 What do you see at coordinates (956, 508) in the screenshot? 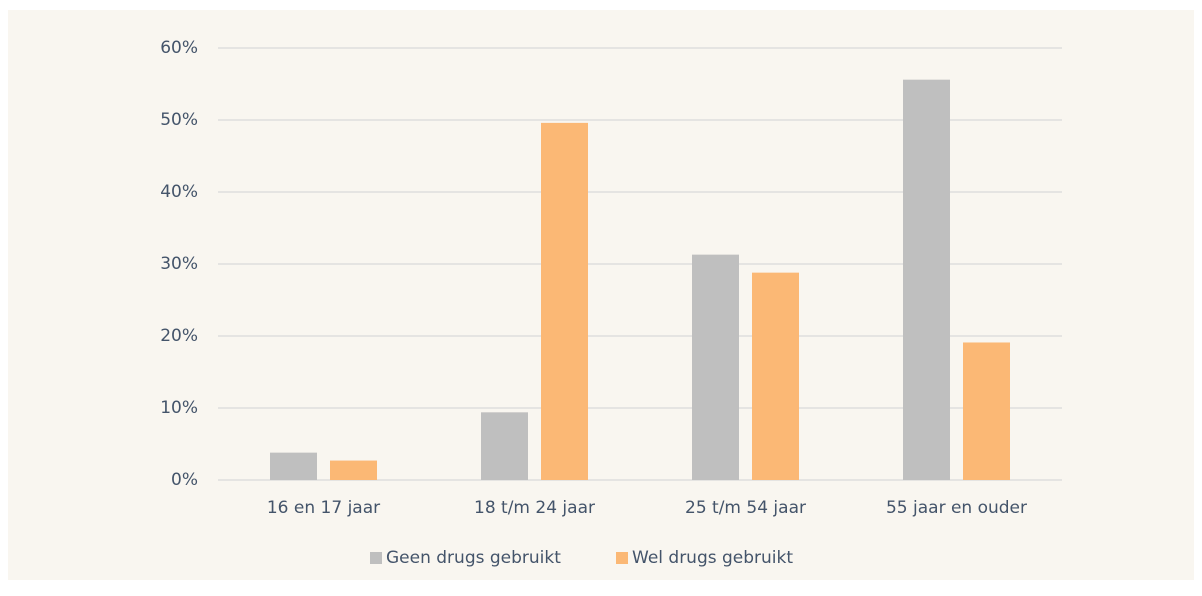
I see `x-tick-label: 55 jaar en ouder` at bounding box center [956, 508].